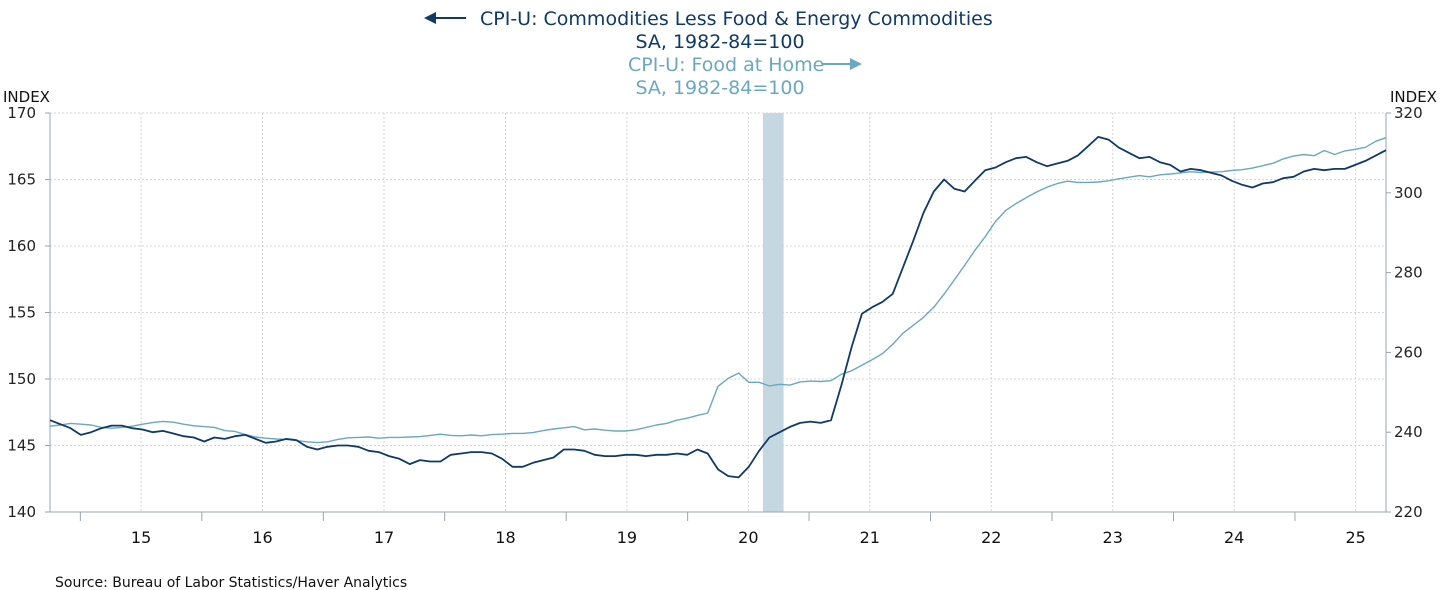  What do you see at coordinates (870, 537) in the screenshot?
I see `x-tick-label: 21` at bounding box center [870, 537].